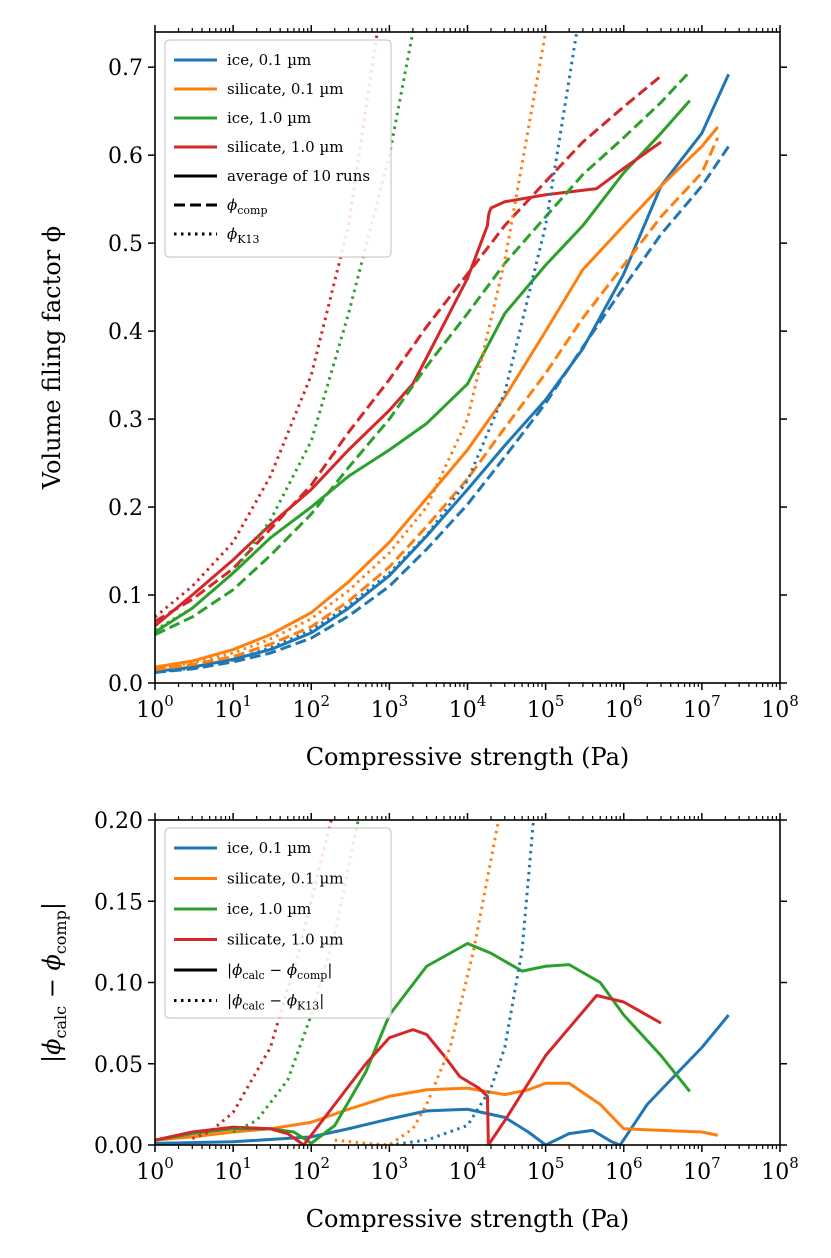 This screenshot has width=831, height=1258. What do you see at coordinates (118, 984) in the screenshot?
I see `y-tick-label: 0.10` at bounding box center [118, 984].